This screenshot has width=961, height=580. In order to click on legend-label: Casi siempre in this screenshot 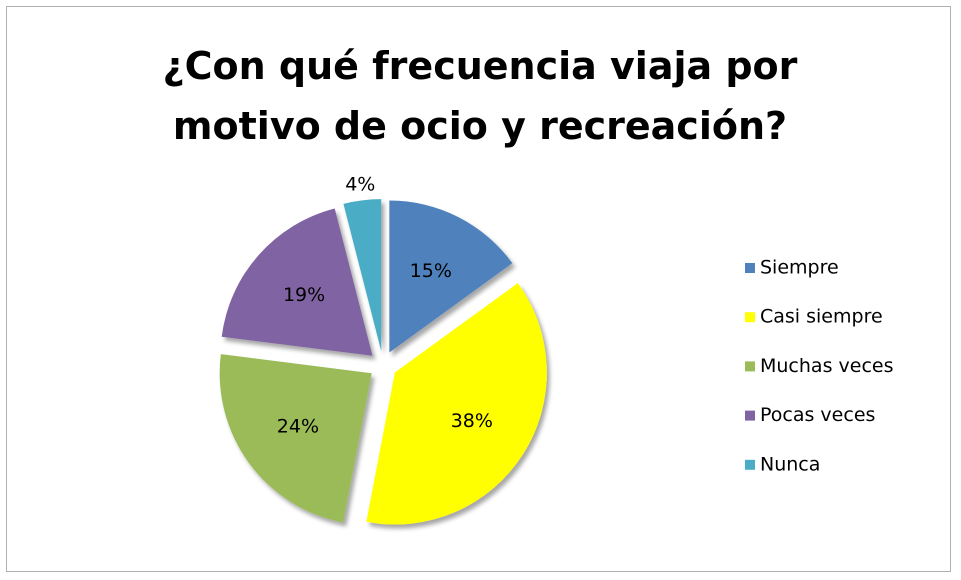, I will do `click(821, 317)`.